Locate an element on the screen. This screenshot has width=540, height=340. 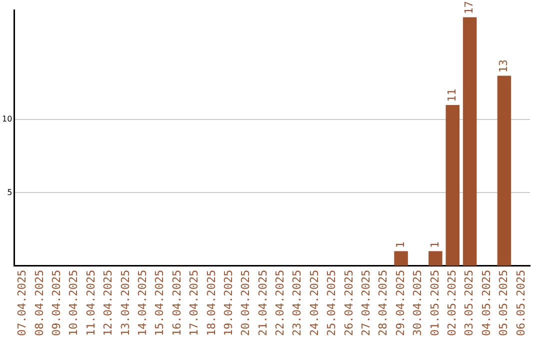
x-tick-label: 19.04.2025 is located at coordinates (228, 303).